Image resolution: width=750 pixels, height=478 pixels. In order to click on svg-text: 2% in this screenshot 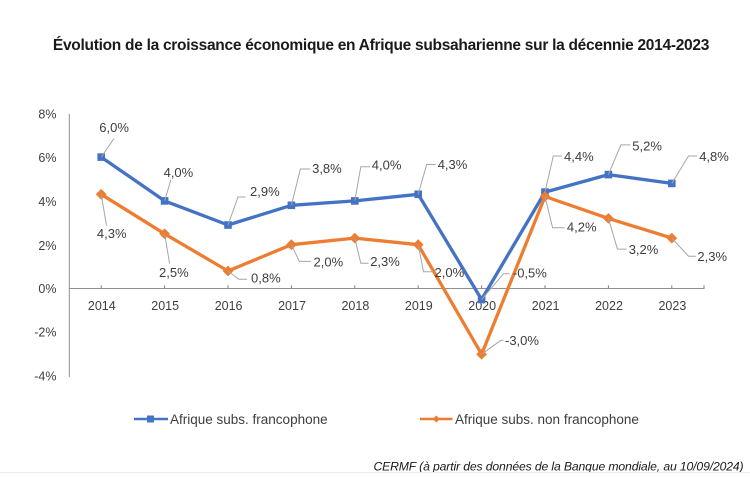, I will do `click(47, 246)`.